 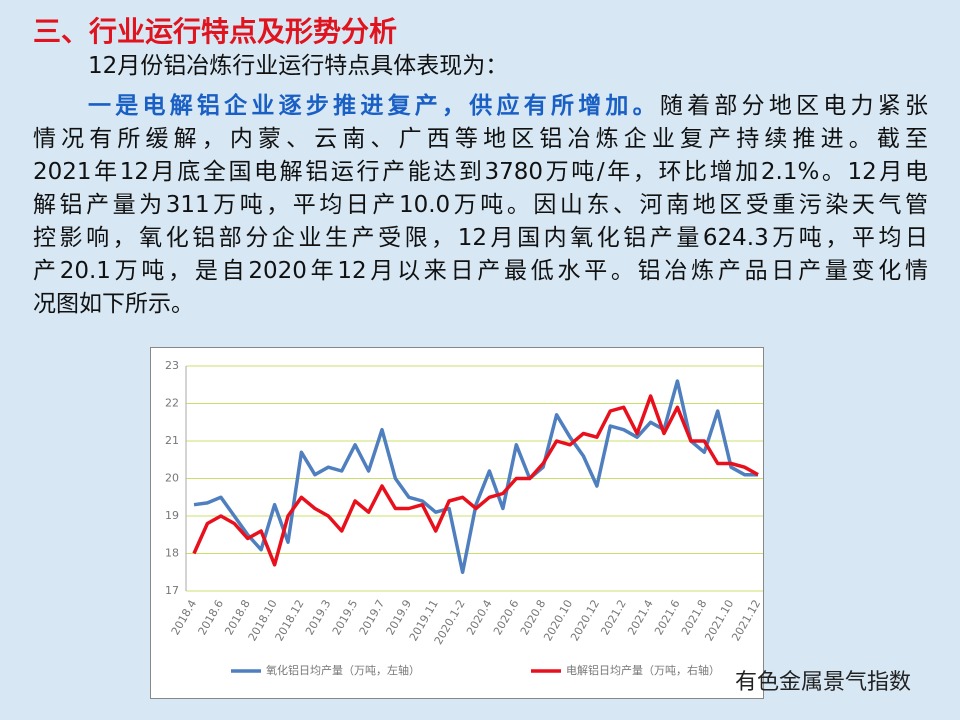 I want to click on line: 情况有所缓解，内蒙、云南、广西等地区铝冶炼企业复产持续推进。截至, so click(x=480, y=139).